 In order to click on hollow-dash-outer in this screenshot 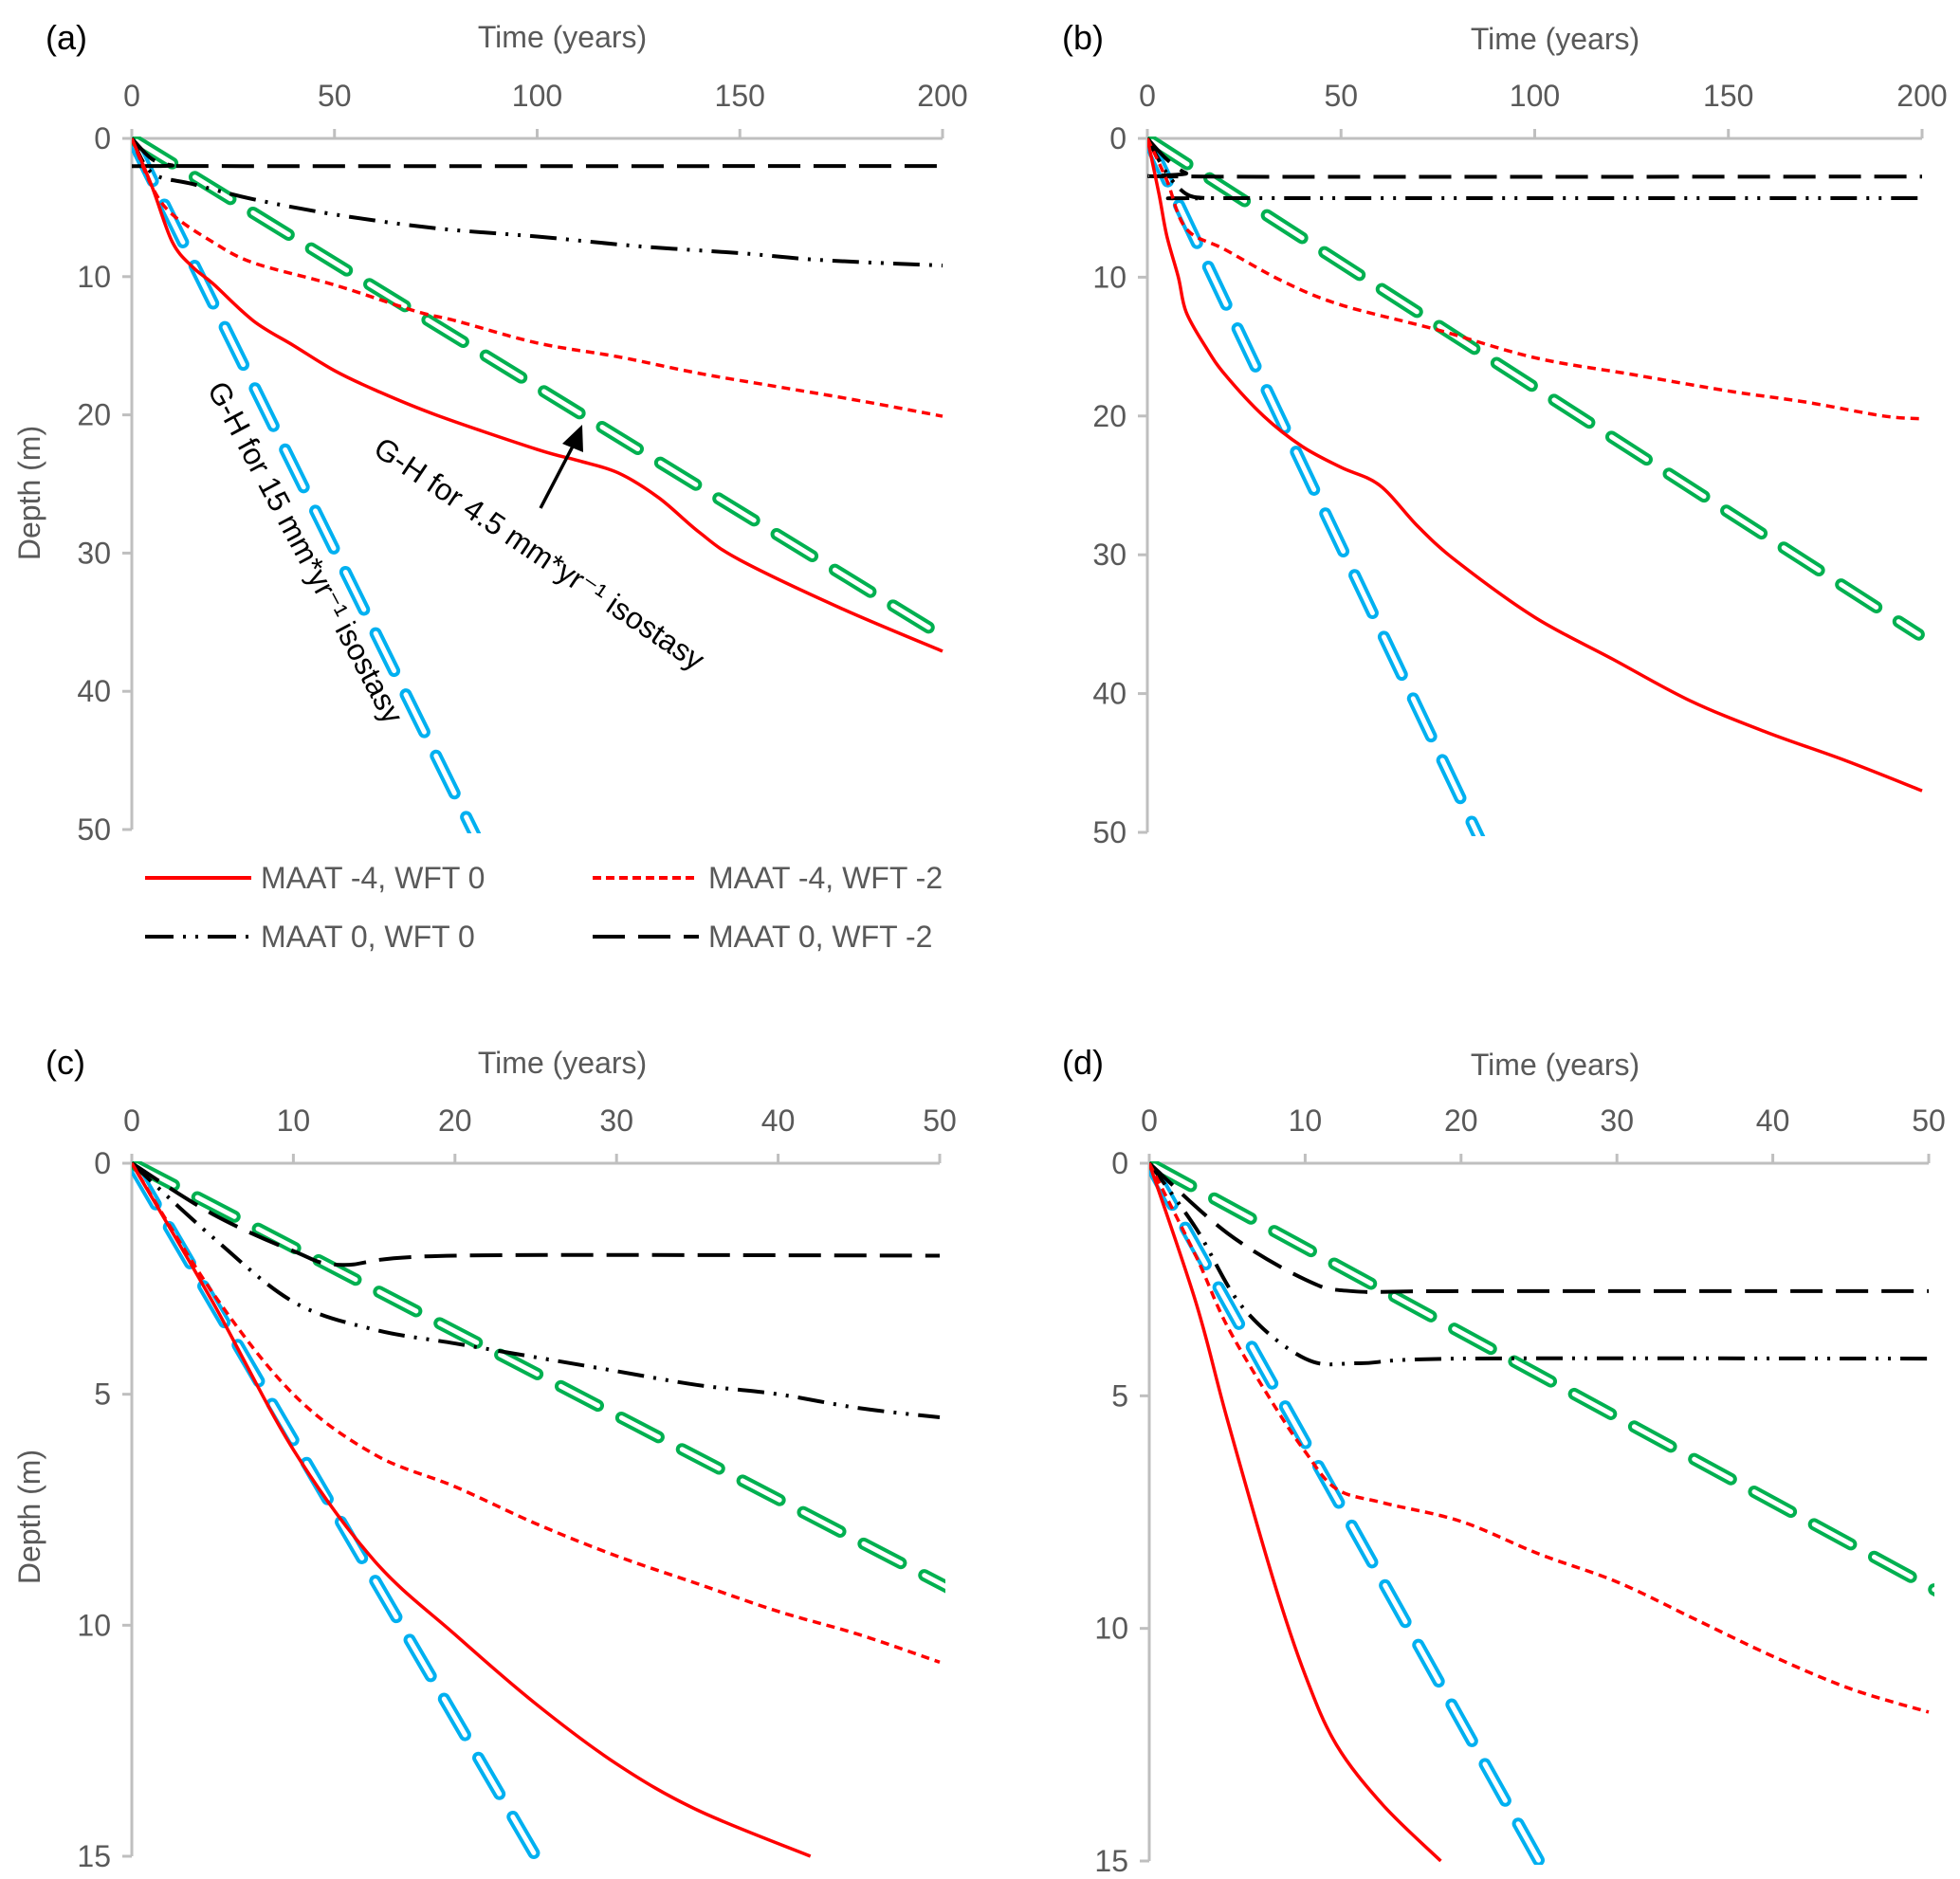, I will do `click(1931, 1590)`.